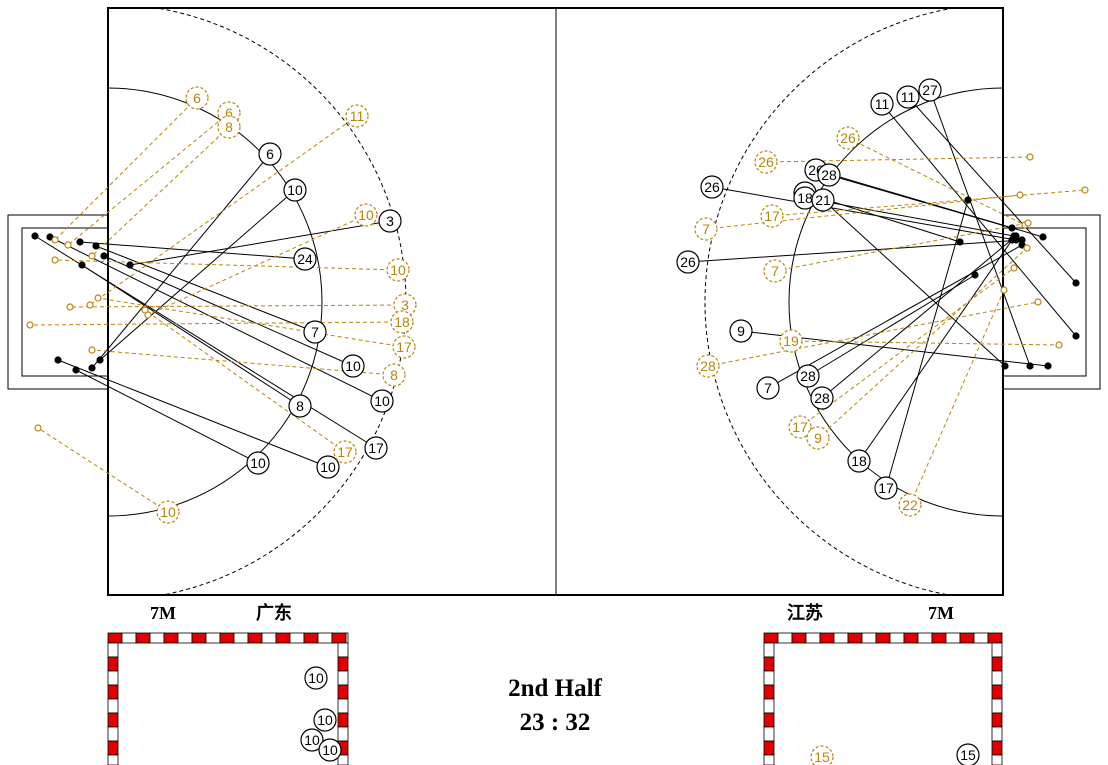 The height and width of the screenshot is (765, 1108). I want to click on right-shot-marker: 28, so click(708, 366).